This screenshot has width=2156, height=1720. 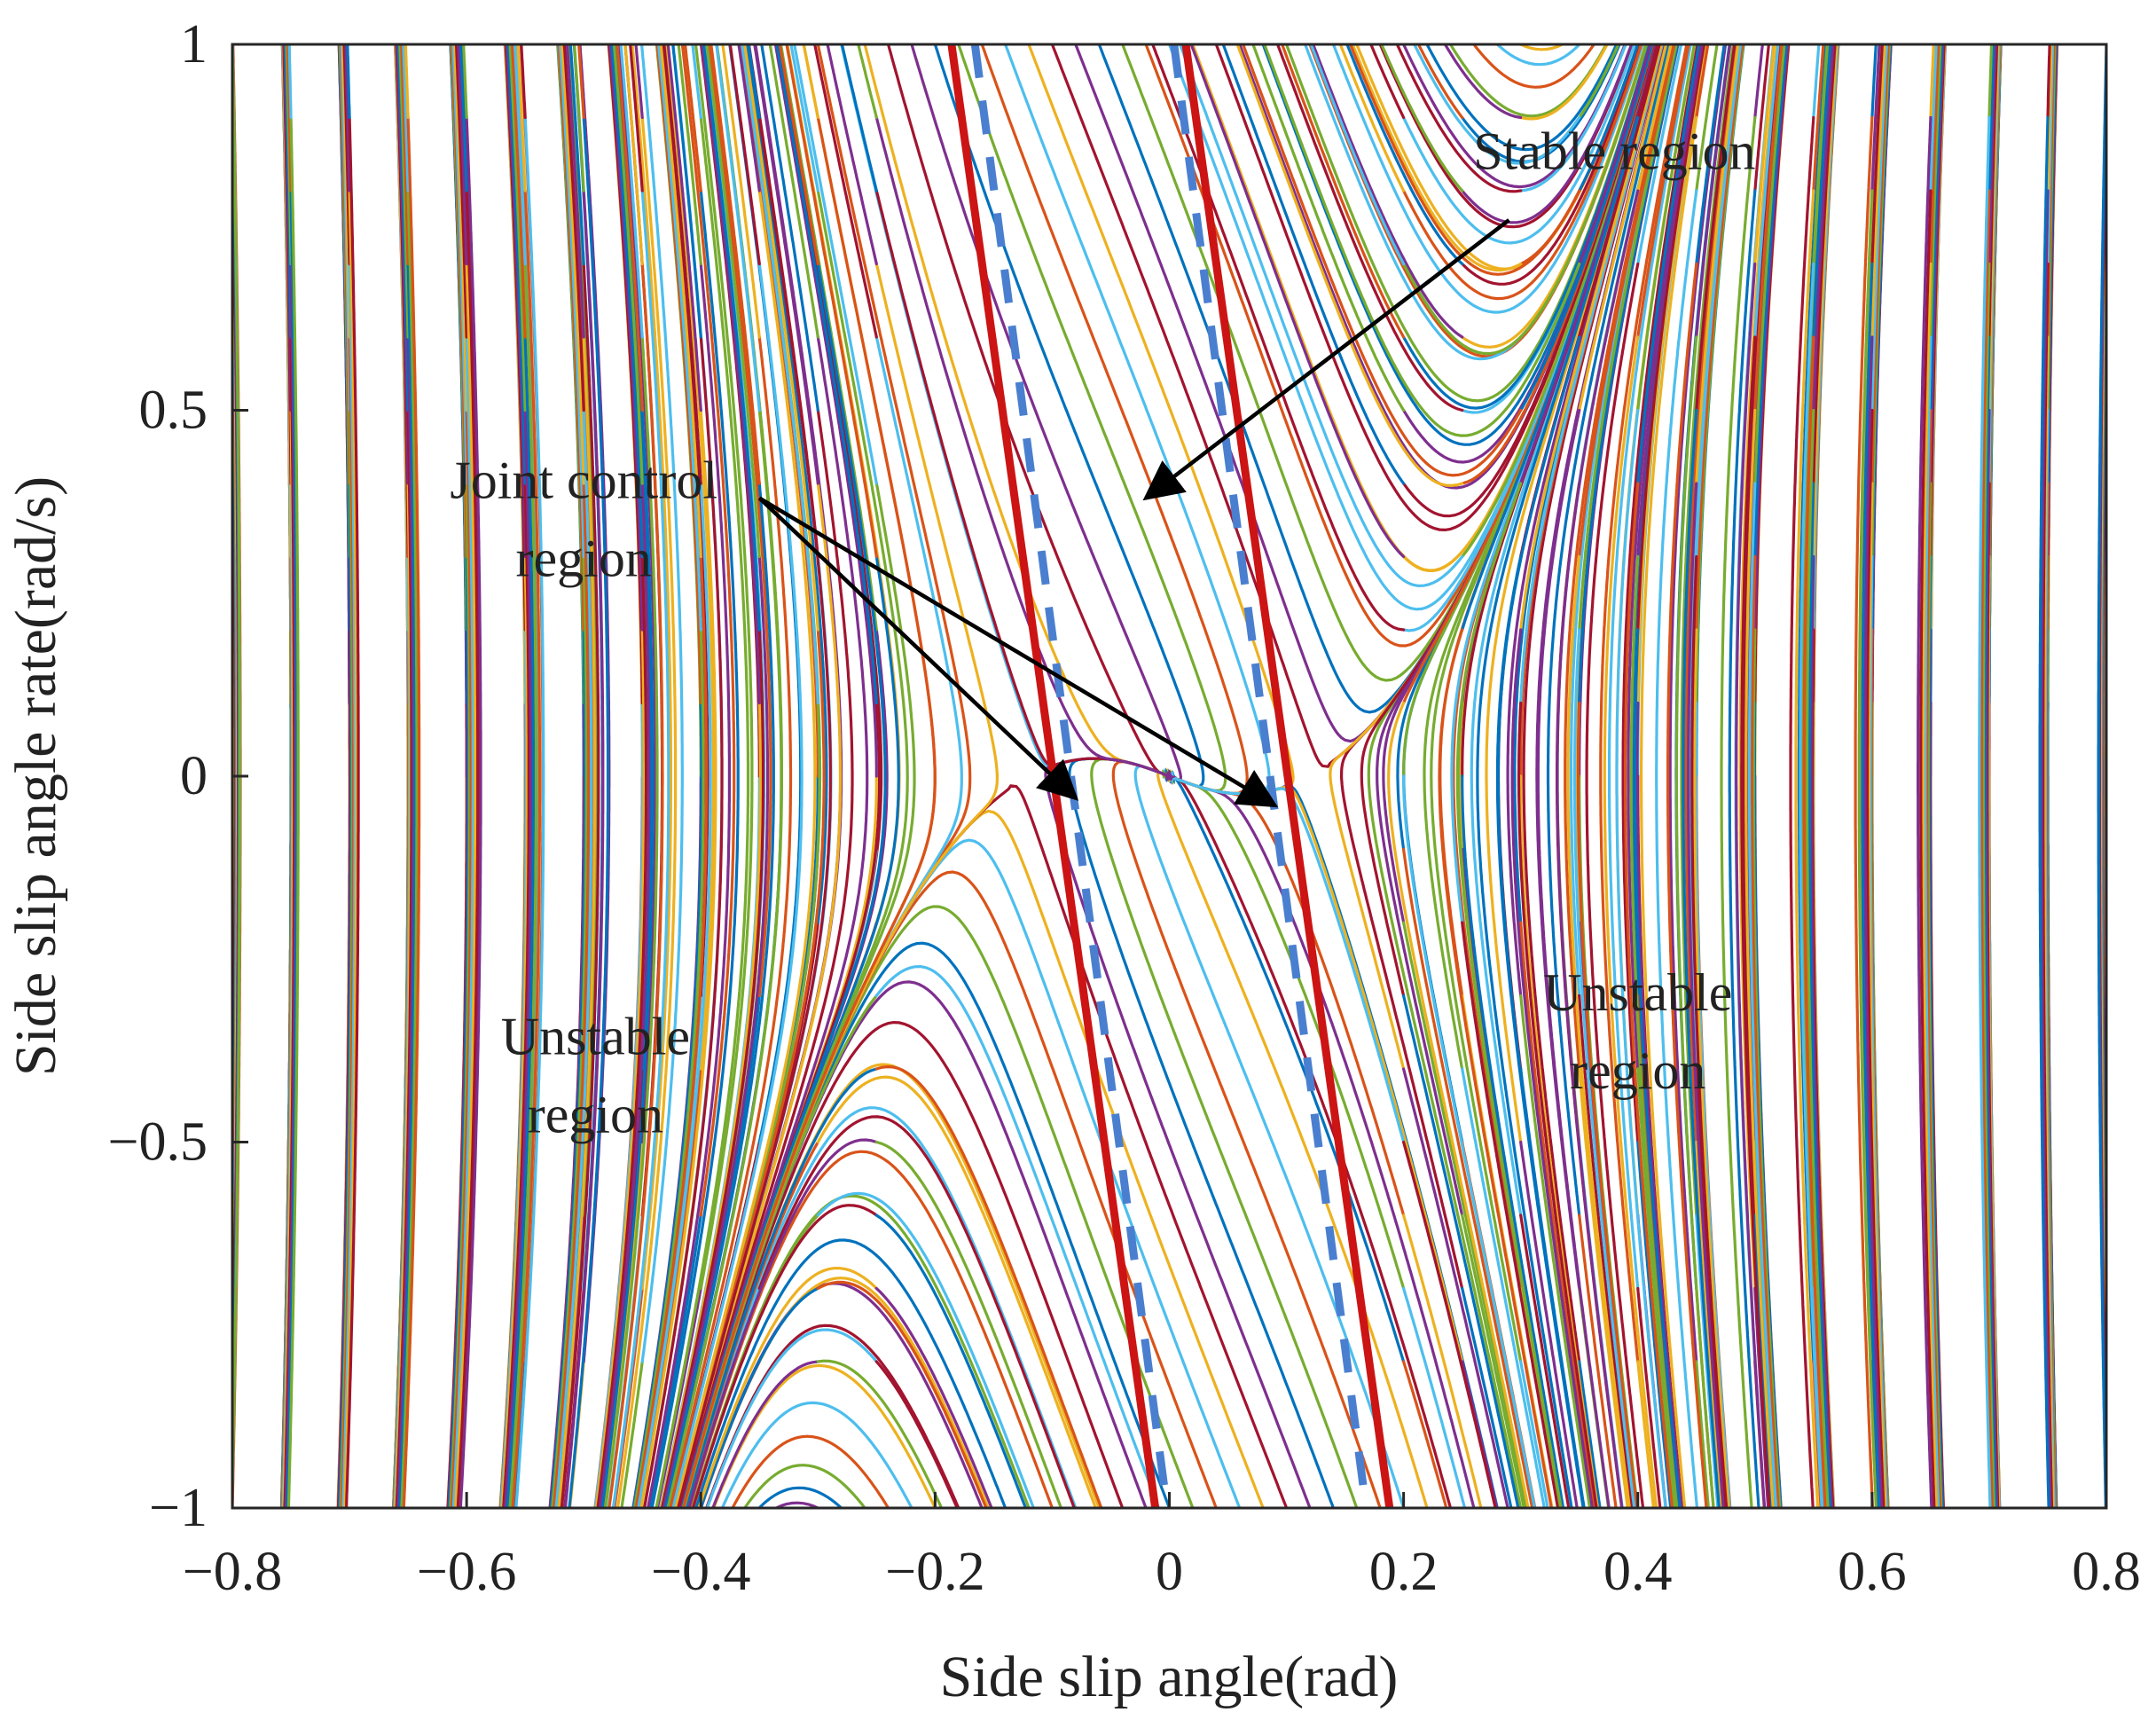 What do you see at coordinates (194, 44) in the screenshot?
I see `y-tick-label: 1` at bounding box center [194, 44].